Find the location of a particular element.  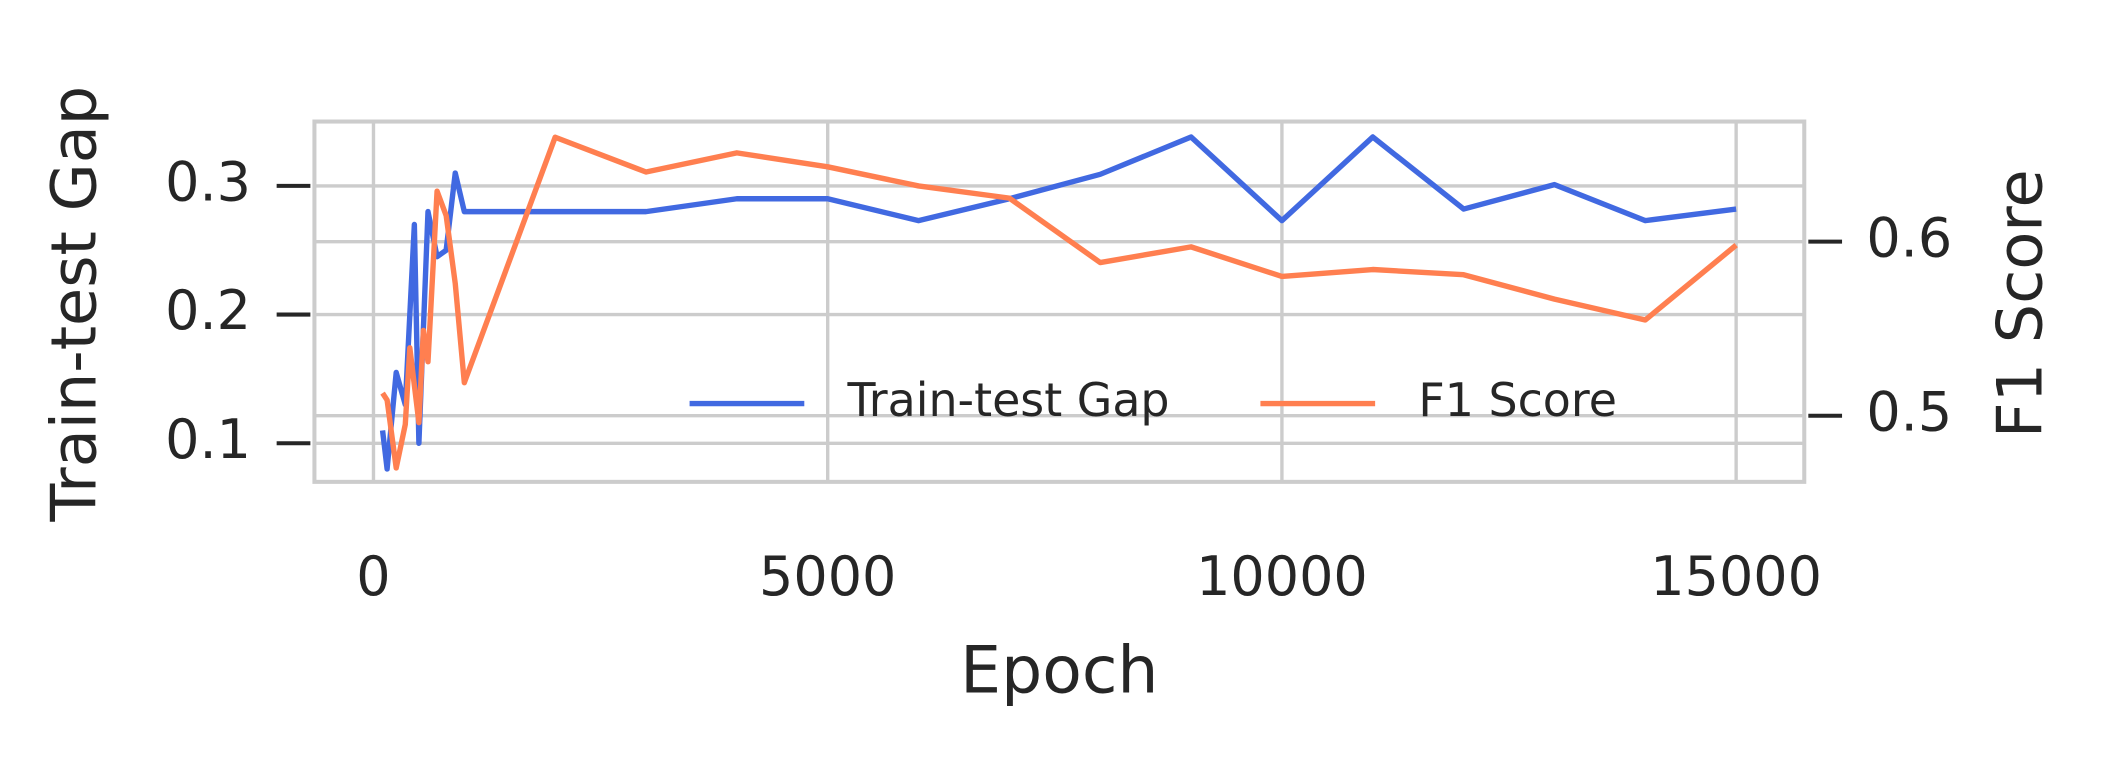

y-tick-label: 0.2 is located at coordinates (208, 310).